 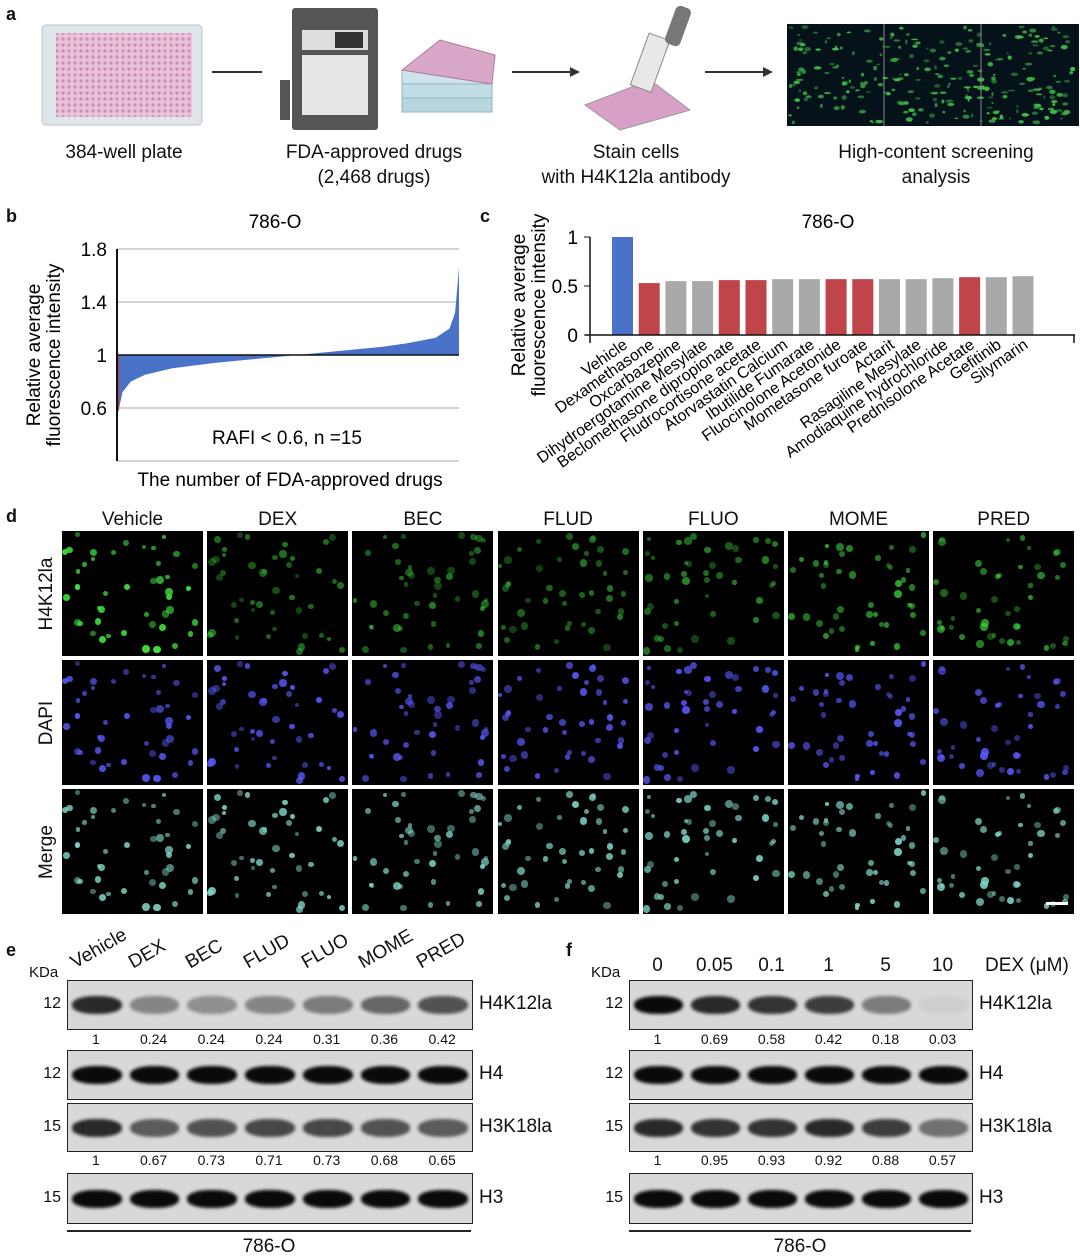 What do you see at coordinates (278, 851) in the screenshot?
I see `micrograph-merge-dex` at bounding box center [278, 851].